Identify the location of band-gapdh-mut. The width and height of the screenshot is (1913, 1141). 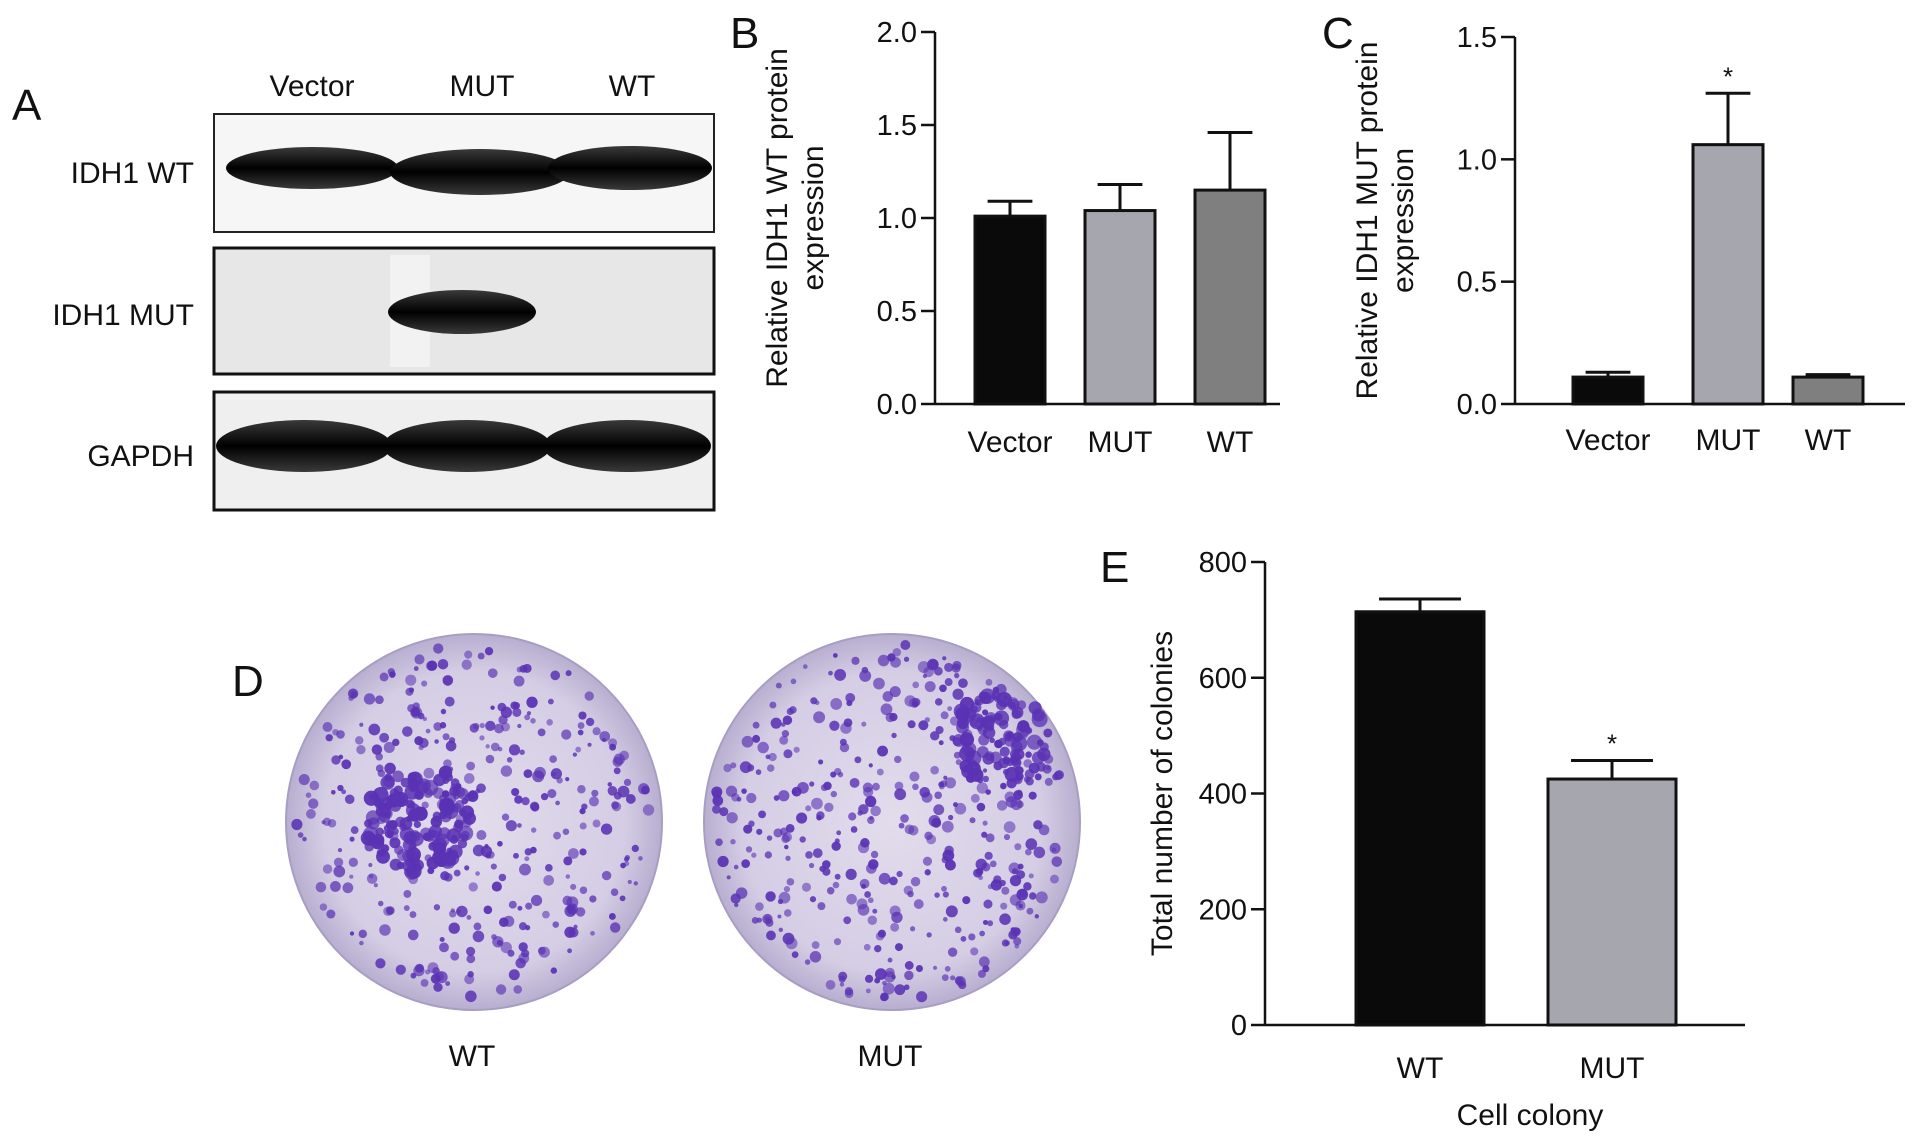
(467, 446).